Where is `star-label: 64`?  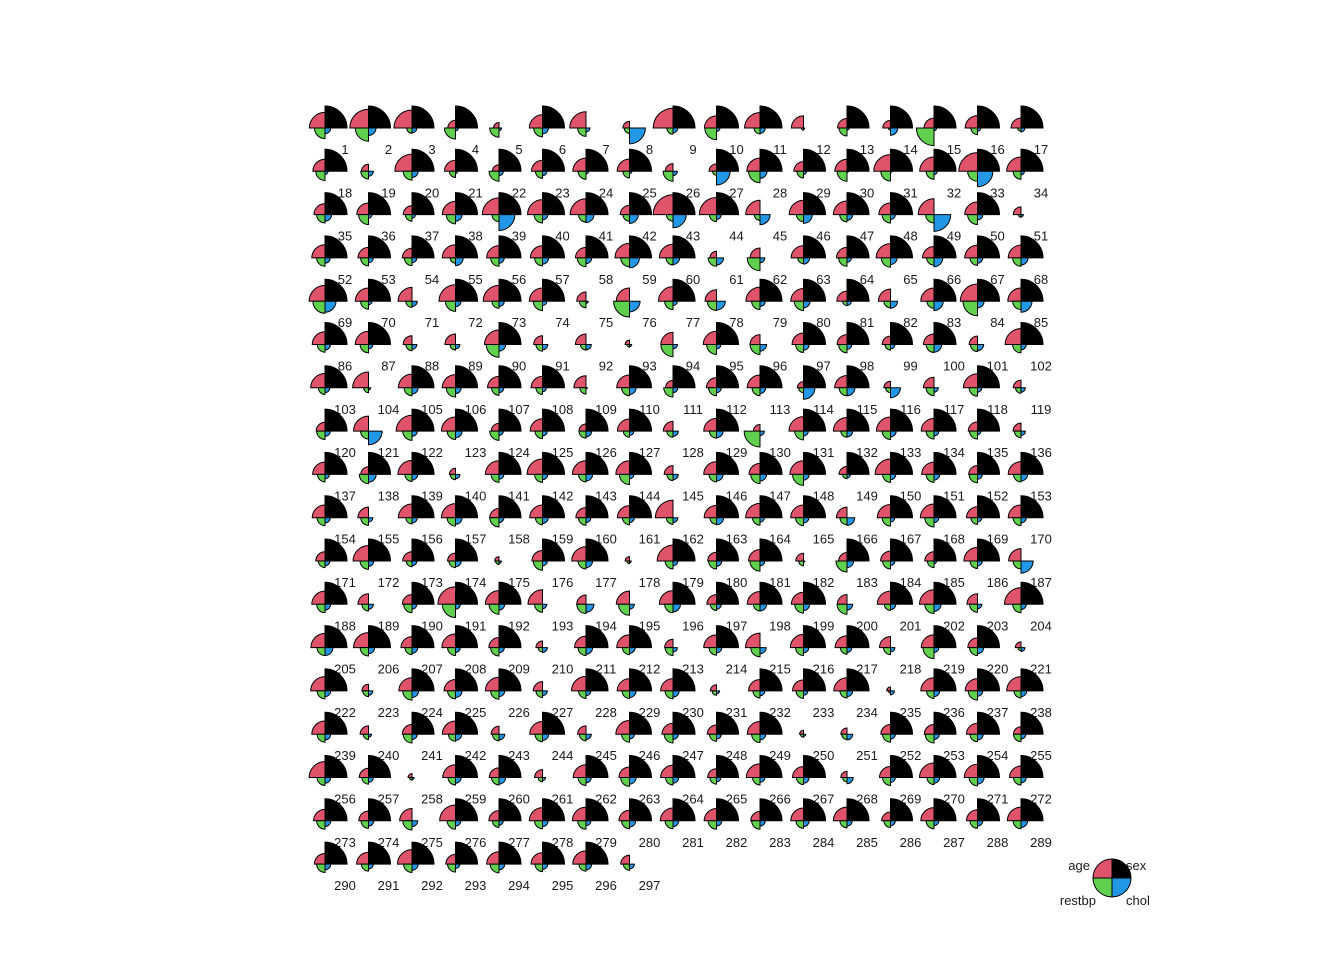
star-label: 64 is located at coordinates (867, 279).